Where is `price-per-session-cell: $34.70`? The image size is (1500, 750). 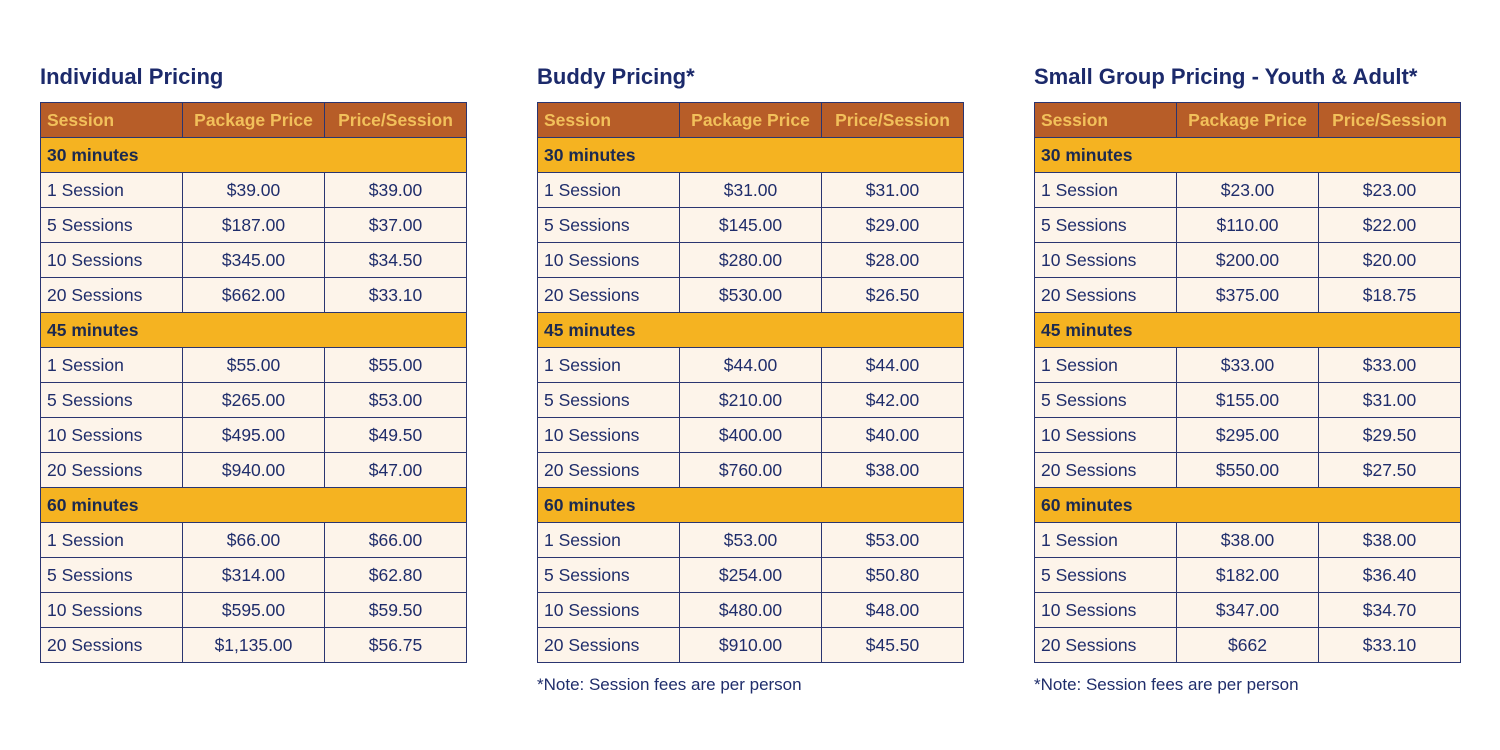 price-per-session-cell: $34.70 is located at coordinates (1389, 610).